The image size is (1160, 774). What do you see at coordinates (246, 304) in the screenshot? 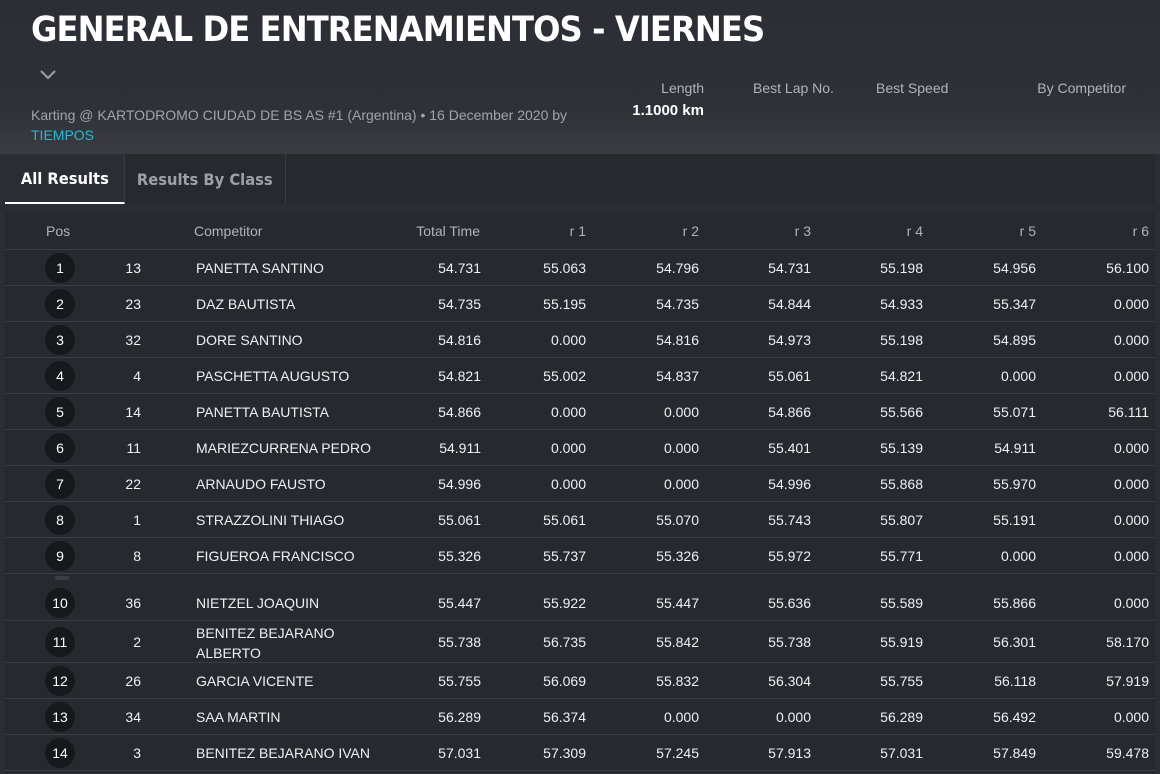
I see `competitor-name: DAZ BAUTISTA` at bounding box center [246, 304].